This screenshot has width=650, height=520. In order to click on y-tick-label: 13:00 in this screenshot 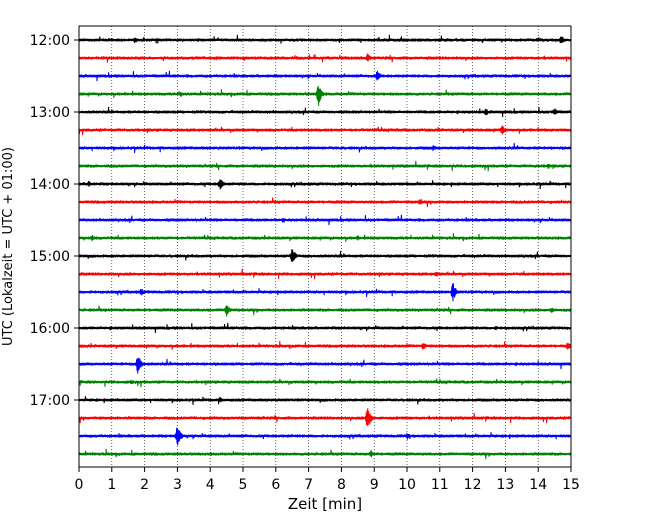, I will do `click(50, 113)`.